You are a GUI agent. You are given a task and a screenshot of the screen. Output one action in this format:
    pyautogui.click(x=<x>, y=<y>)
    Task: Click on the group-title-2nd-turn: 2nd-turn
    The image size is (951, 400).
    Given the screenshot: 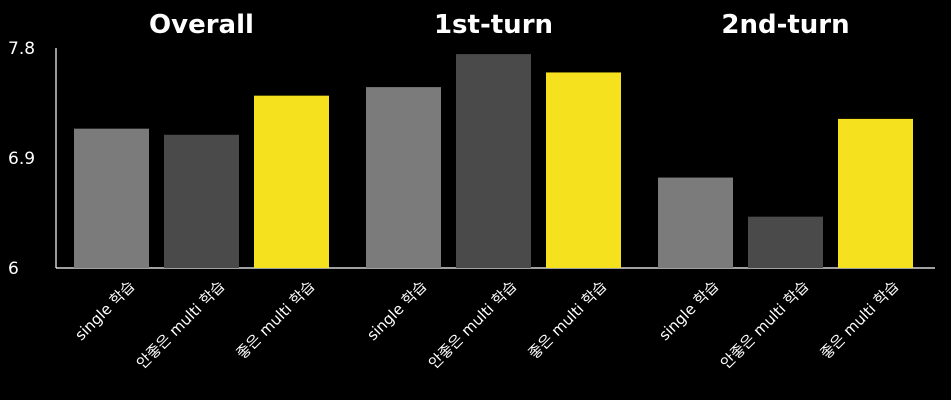 What is the action you would take?
    pyautogui.click(x=785, y=25)
    